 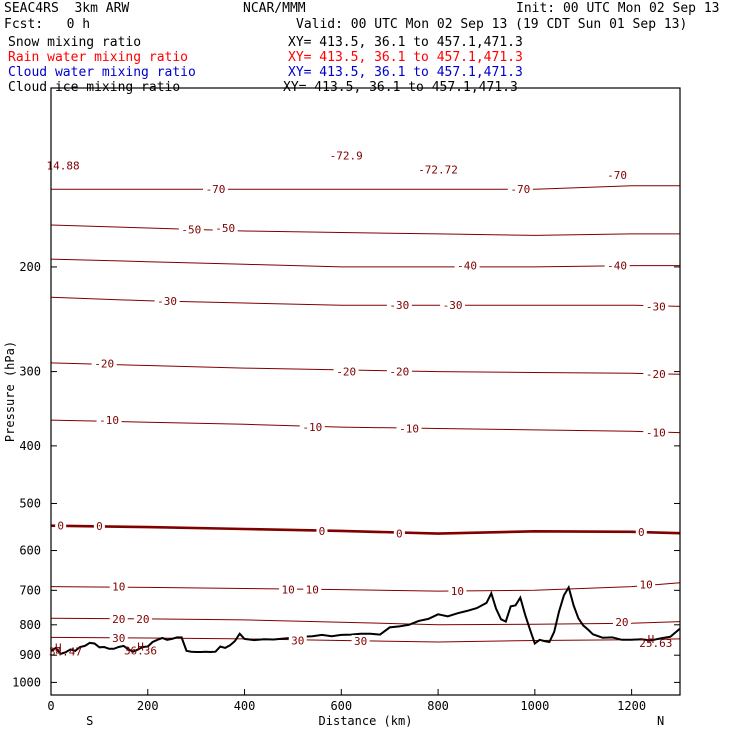 I want to click on extrema-label: 25.63, so click(x=655, y=643).